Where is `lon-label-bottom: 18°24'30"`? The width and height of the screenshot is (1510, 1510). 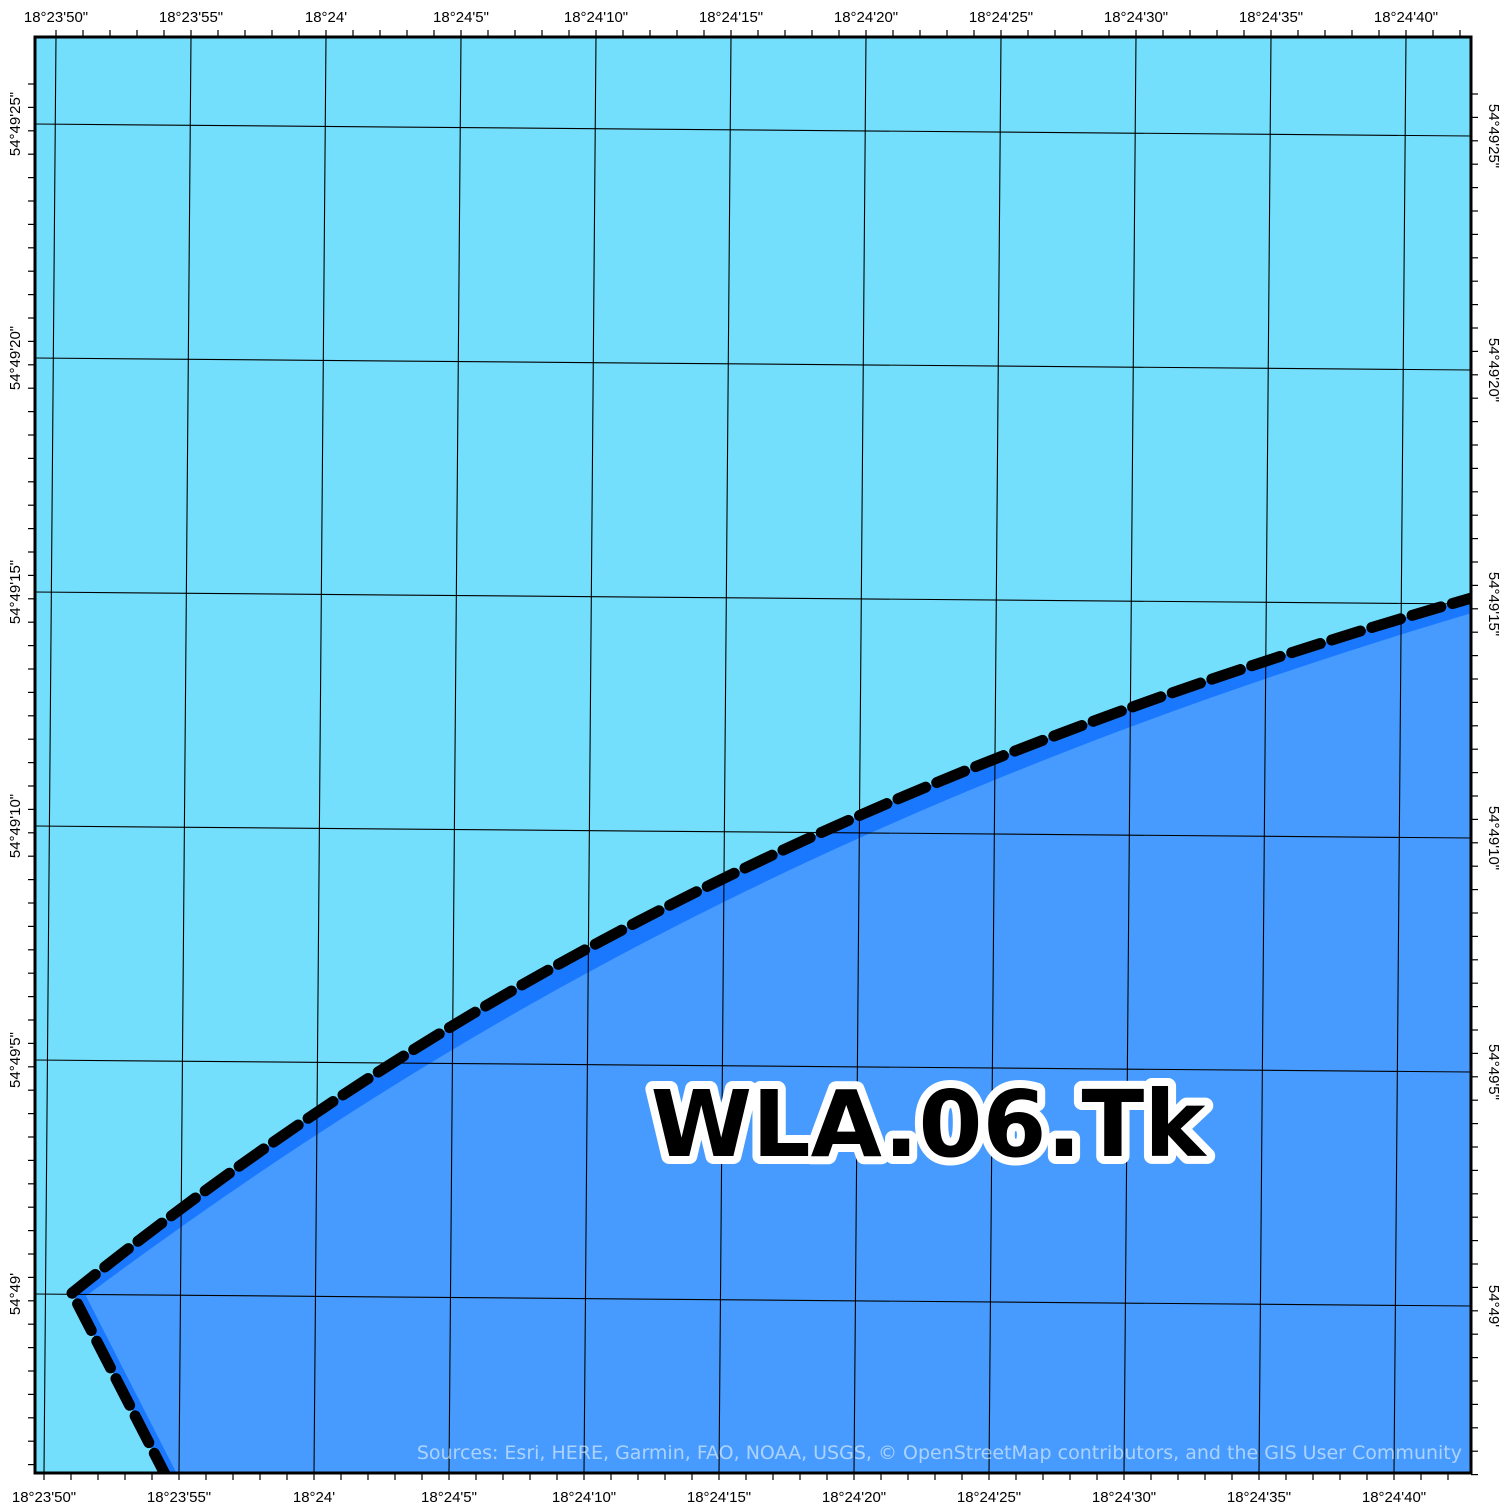 lon-label-bottom: 18°24'30" is located at coordinates (1124, 1497).